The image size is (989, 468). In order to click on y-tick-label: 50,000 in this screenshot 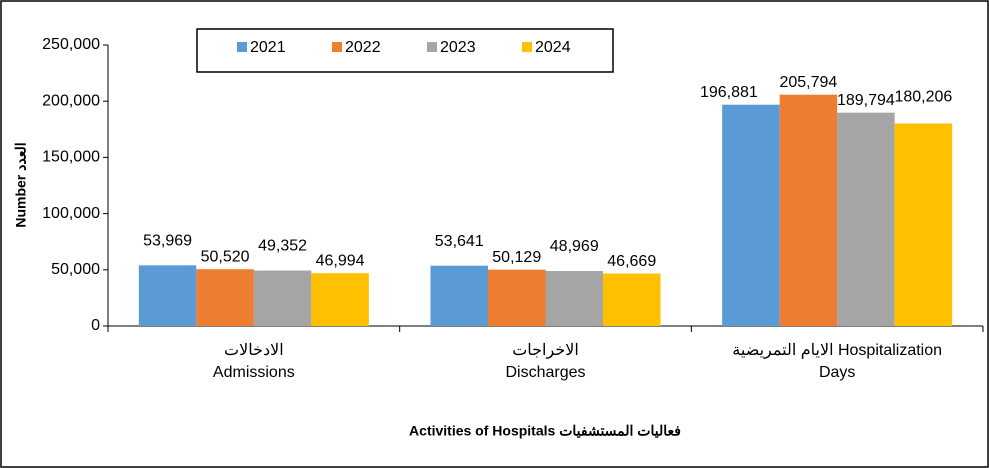, I will do `click(75, 269)`.